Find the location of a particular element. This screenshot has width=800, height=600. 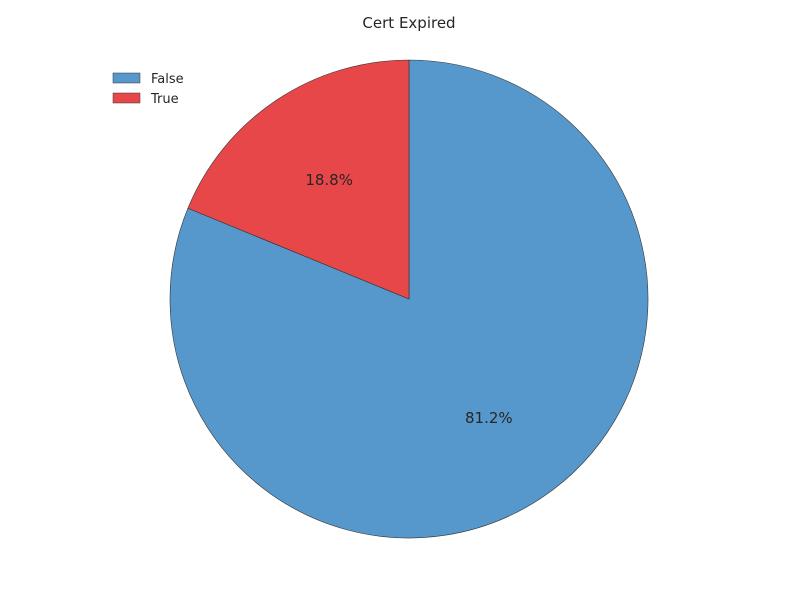

slice-label-false: 81.2% is located at coordinates (489, 418).